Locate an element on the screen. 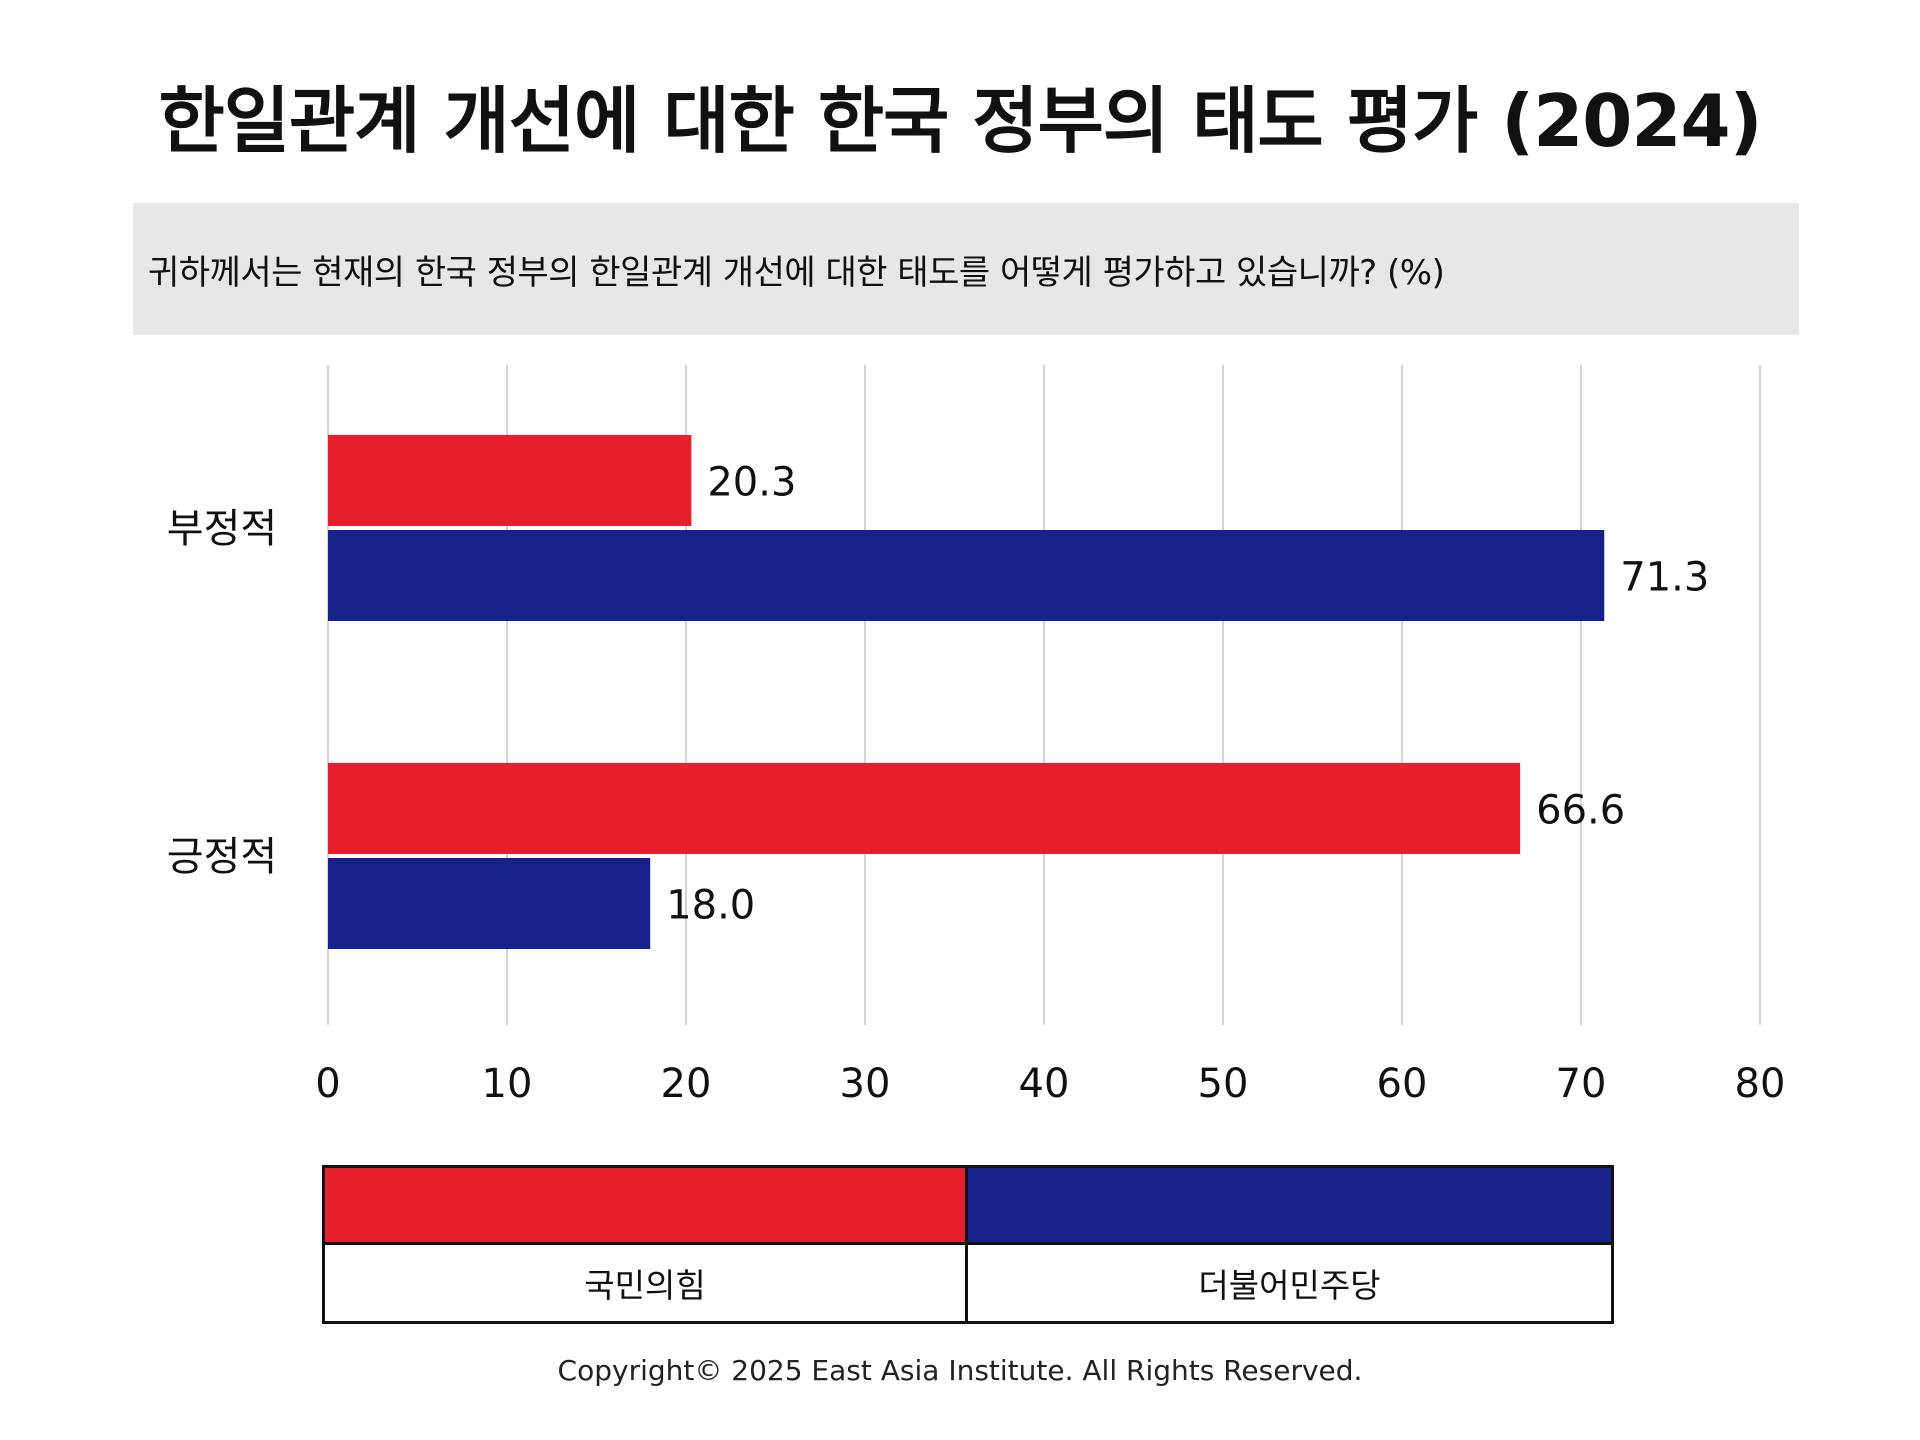  x-tick-label: 20 is located at coordinates (686, 1084).